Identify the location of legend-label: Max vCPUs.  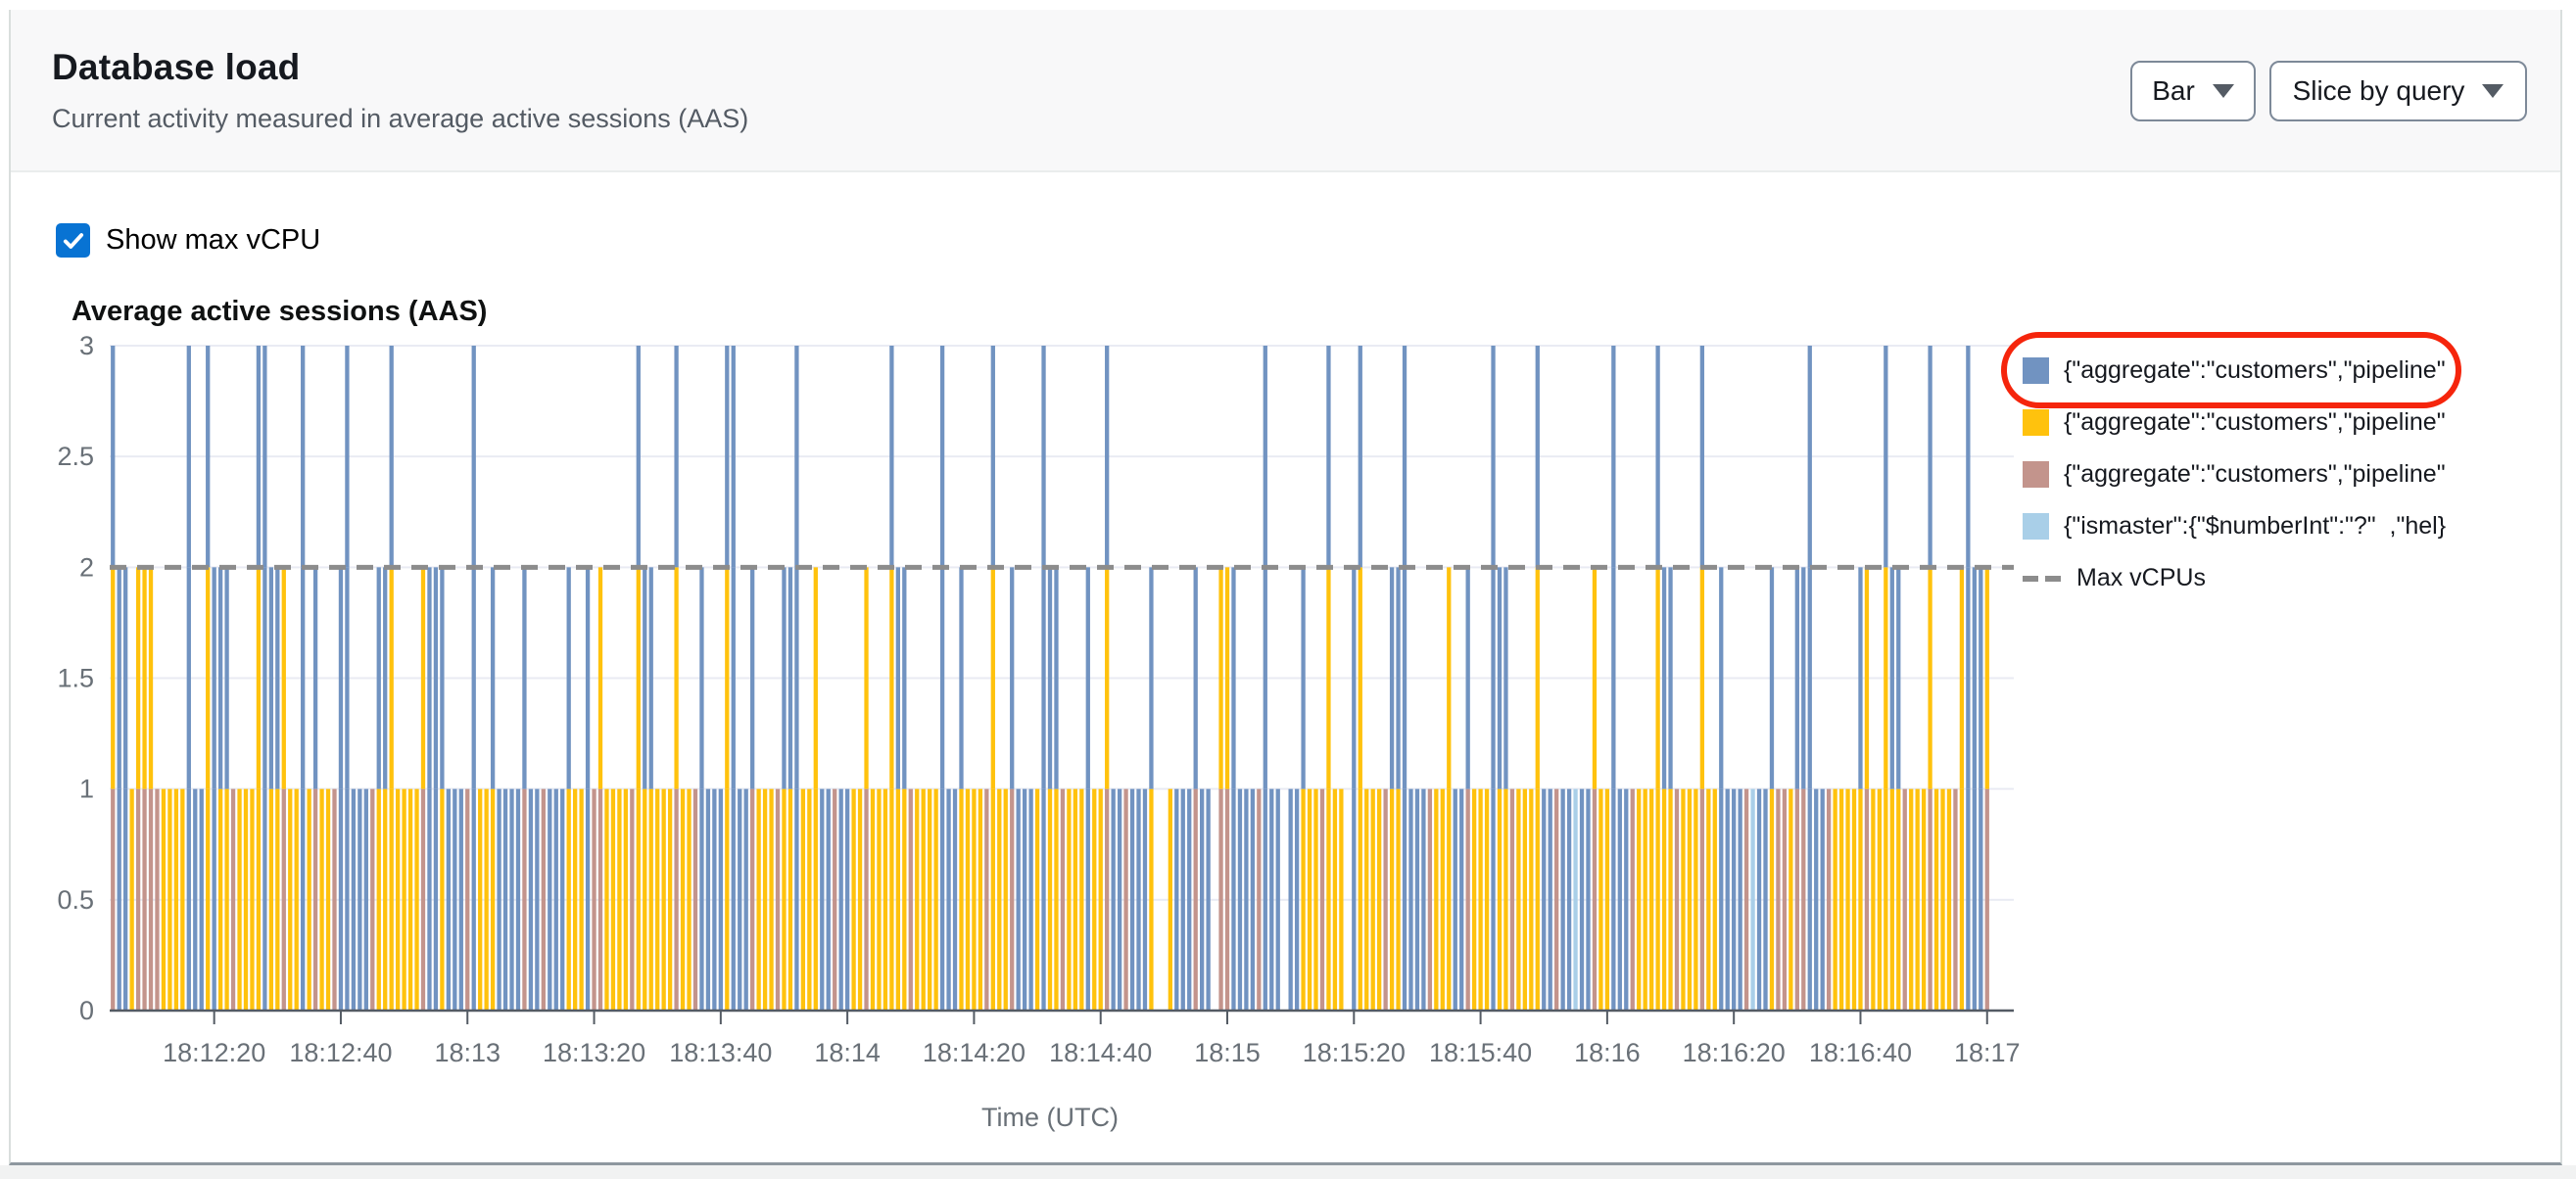
(2141, 577).